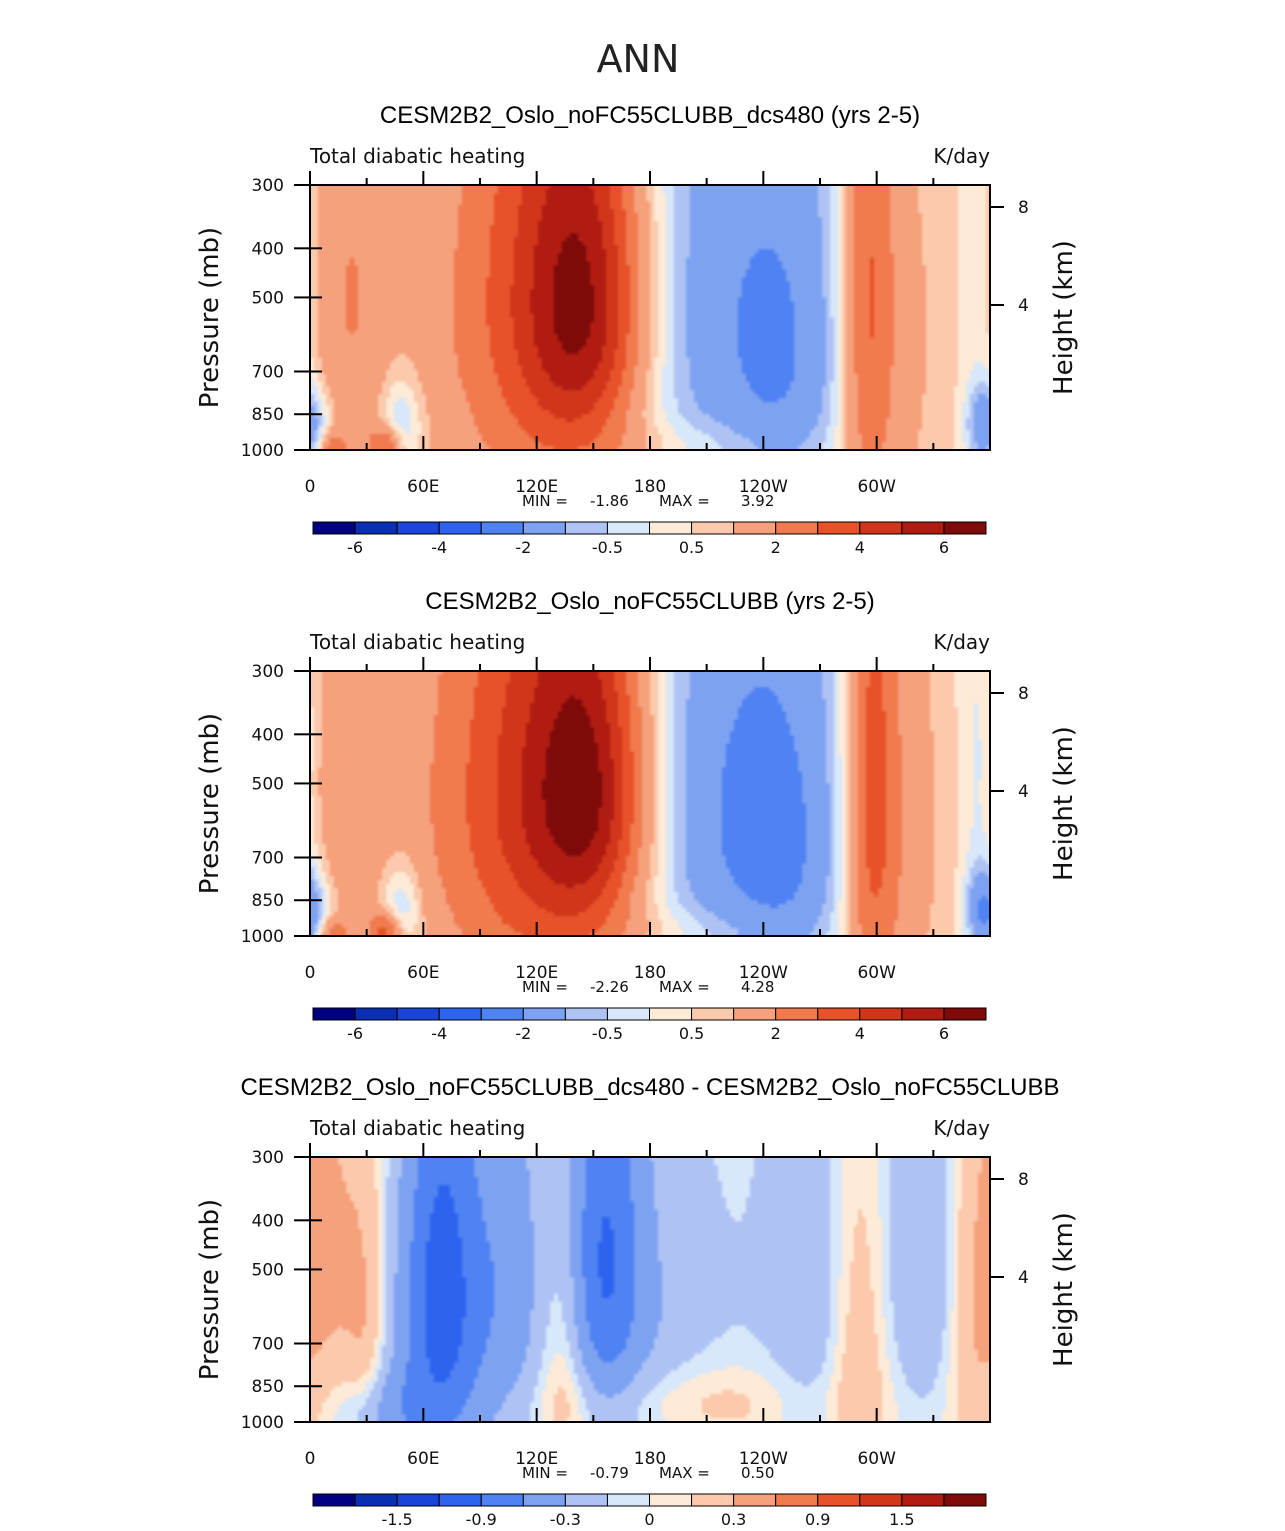 This screenshot has width=1285, height=1531. I want to click on colorbar: -1.5 -0.9 -0.3 0 0.3 0.9 1.5, so click(649, 1511).